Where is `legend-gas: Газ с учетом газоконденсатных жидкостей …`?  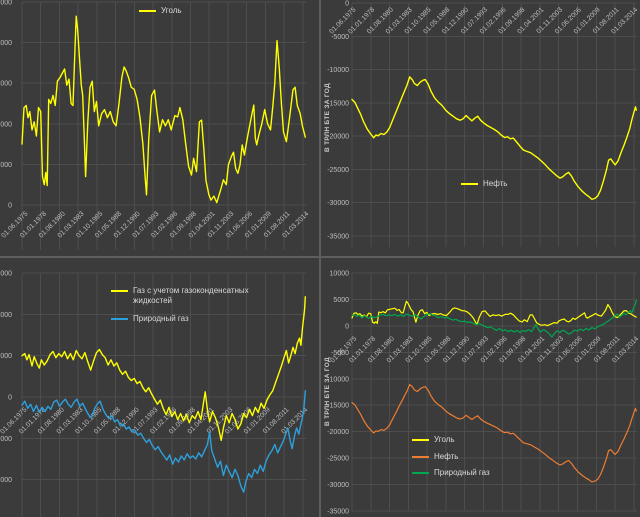
legend-gas: Газ с учетом газоконденсатных жидкостей … is located at coordinates (188, 309).